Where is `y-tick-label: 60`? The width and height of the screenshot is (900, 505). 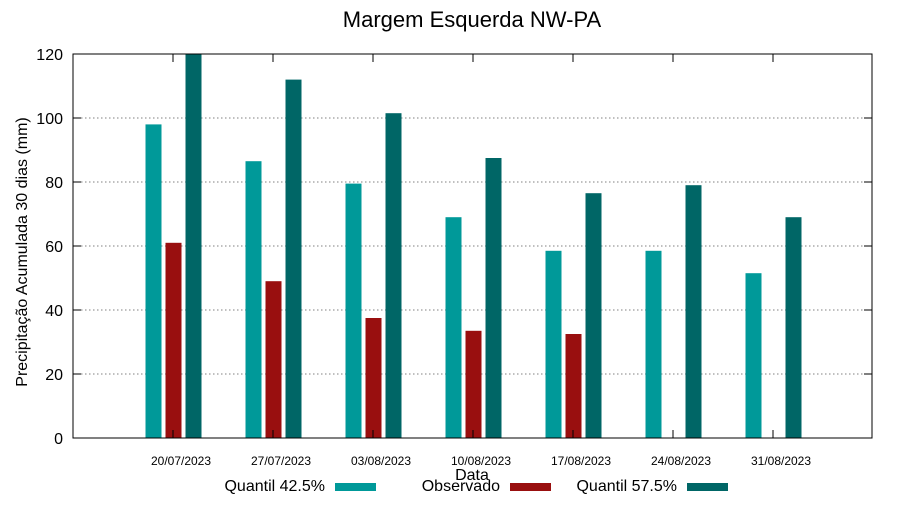
y-tick-label: 60 is located at coordinates (54, 247).